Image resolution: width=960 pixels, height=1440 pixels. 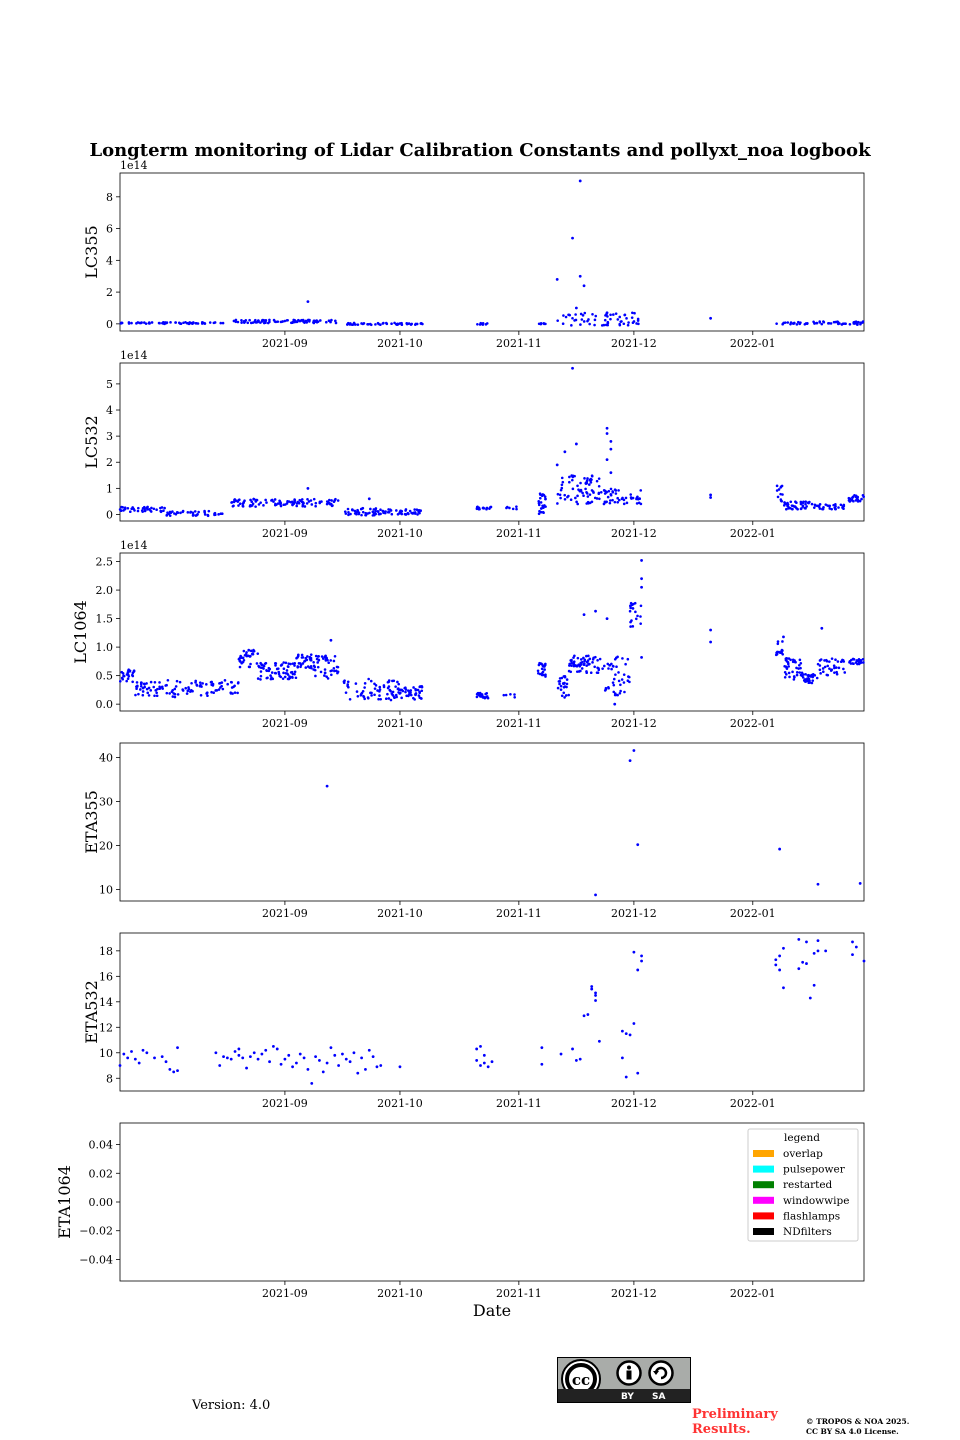 I want to click on x-tick-label: 2021-09, so click(x=285, y=533).